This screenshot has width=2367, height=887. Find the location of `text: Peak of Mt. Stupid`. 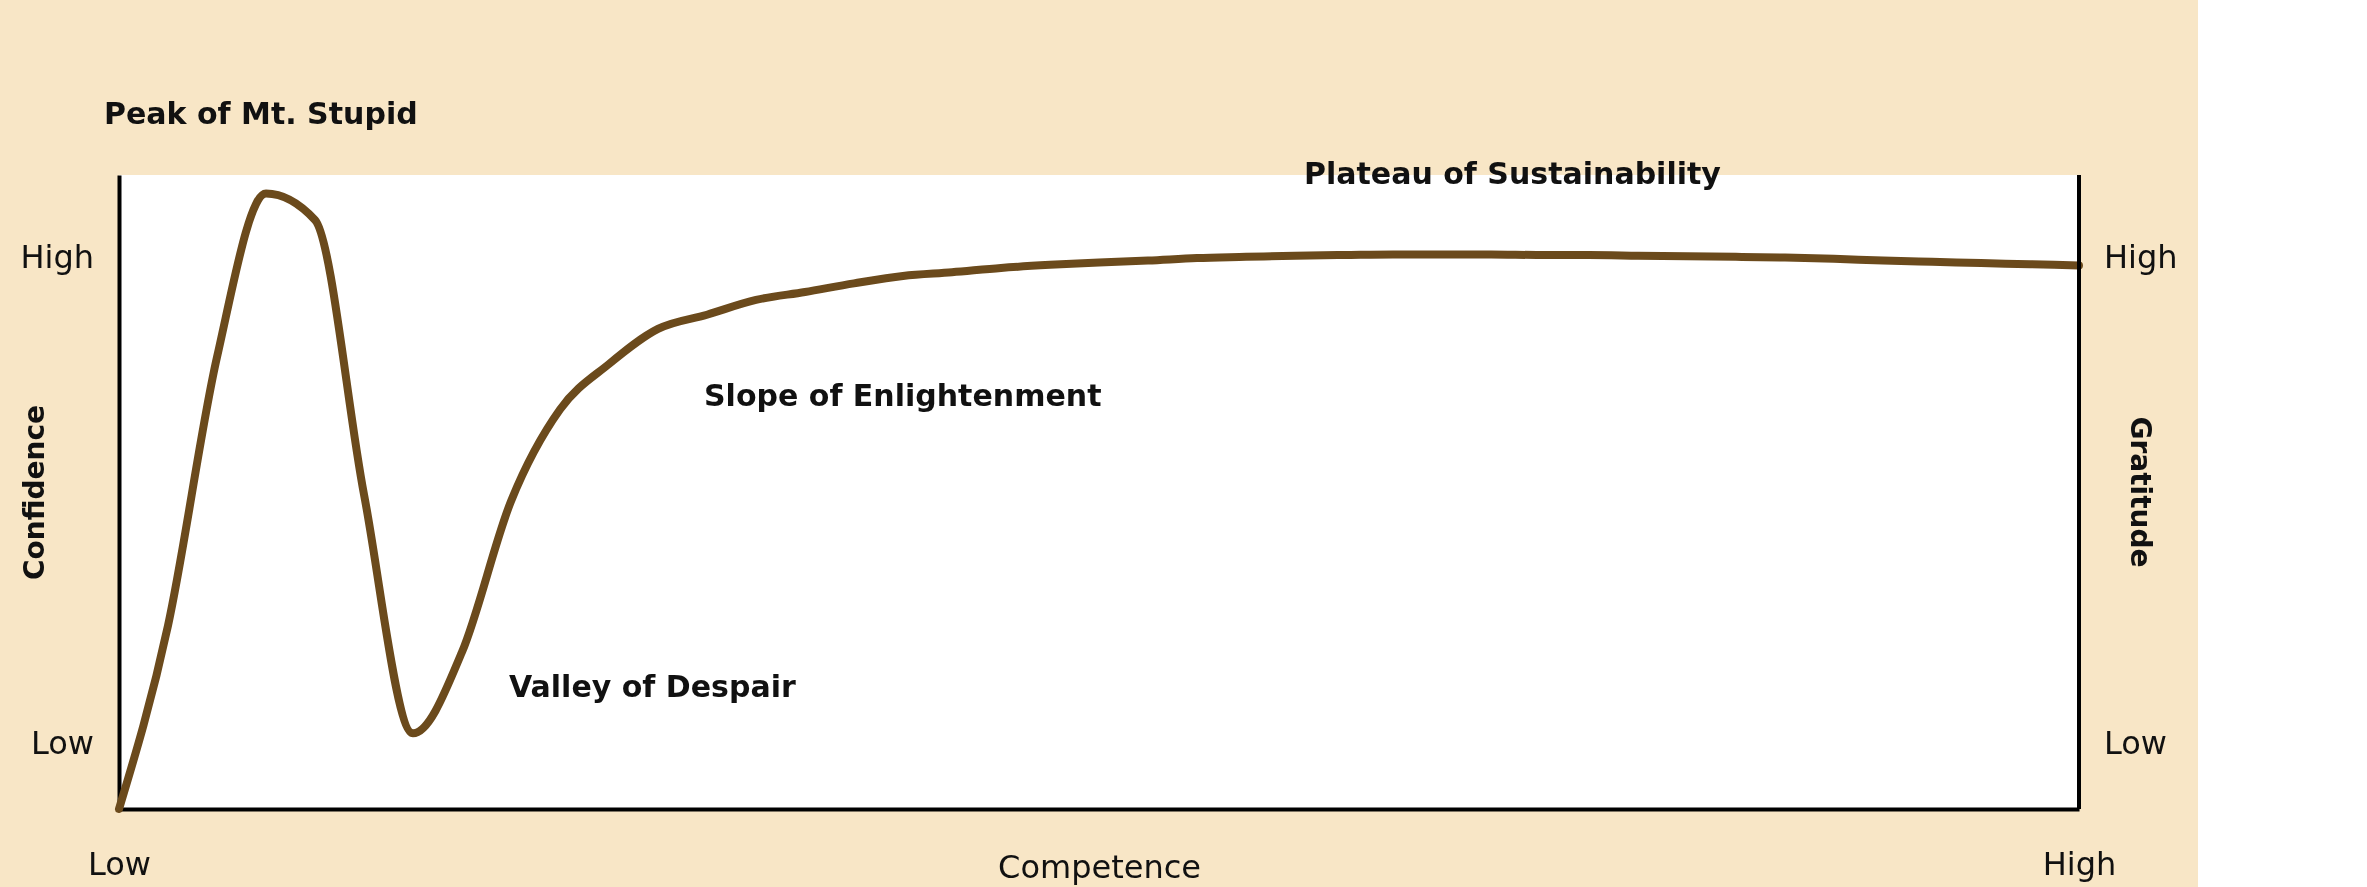

text: Peak of Mt. Stupid is located at coordinates (261, 113).